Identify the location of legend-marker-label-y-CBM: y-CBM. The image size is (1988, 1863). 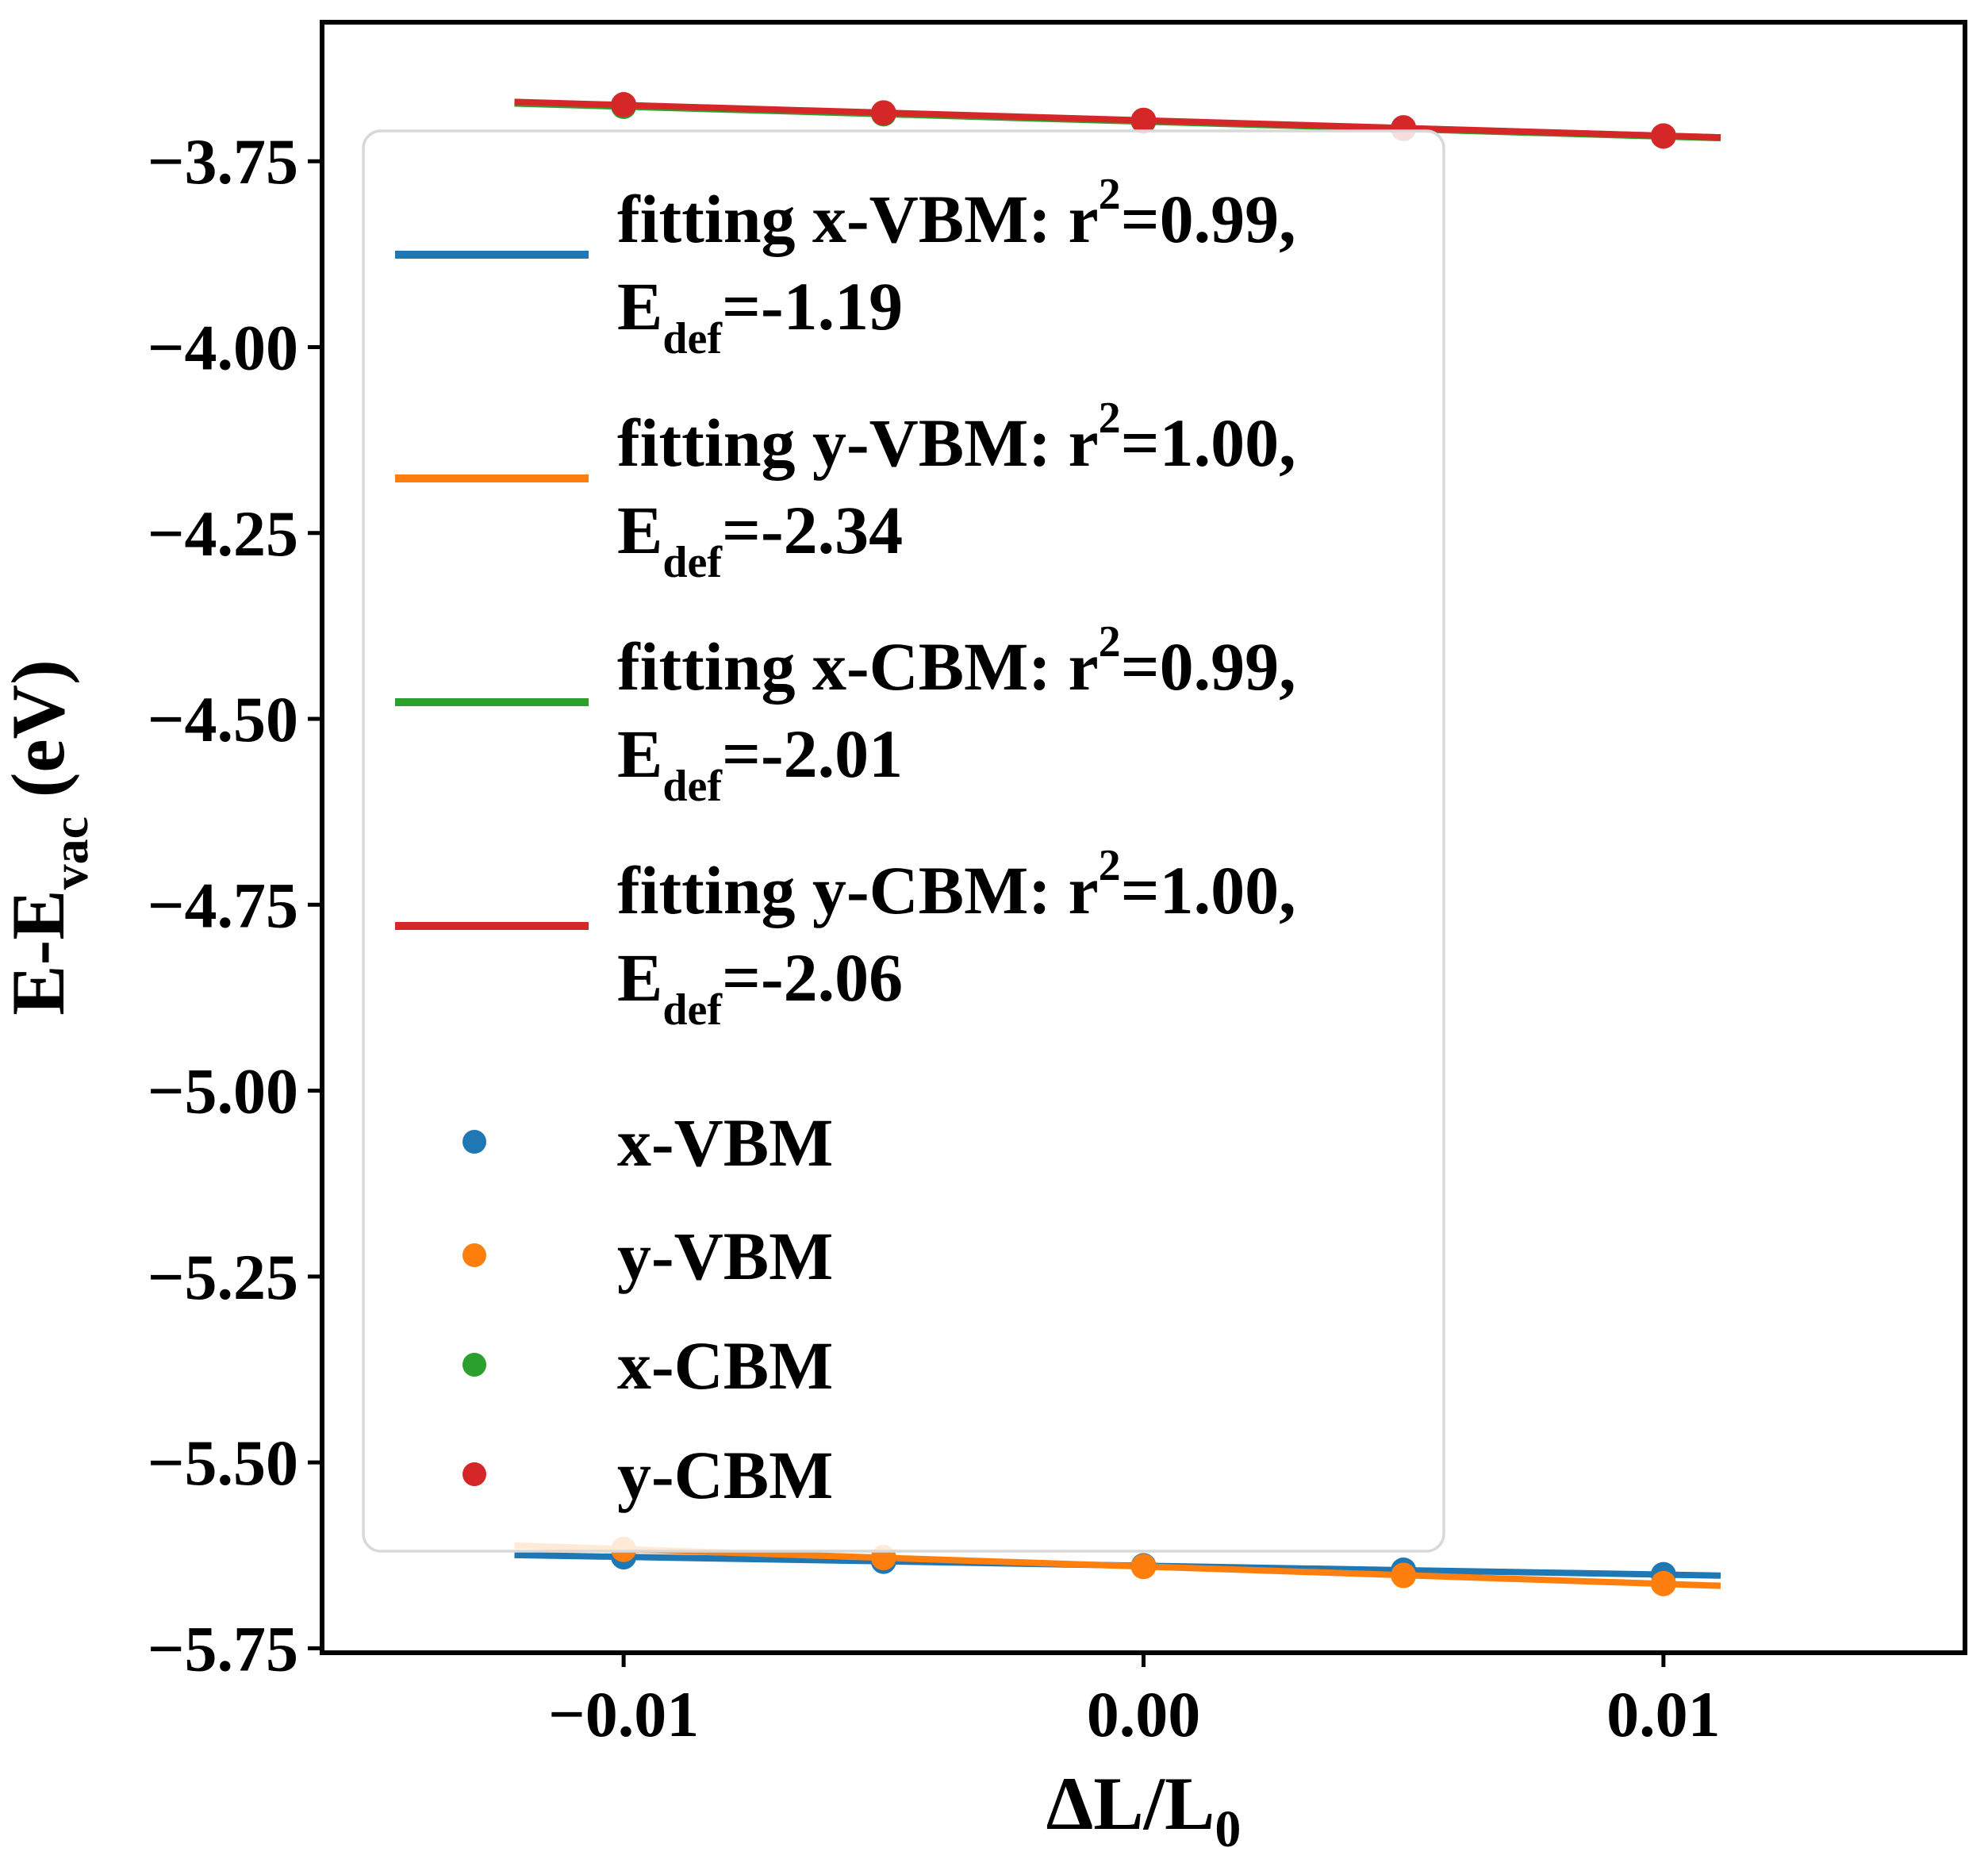
(725, 1475).